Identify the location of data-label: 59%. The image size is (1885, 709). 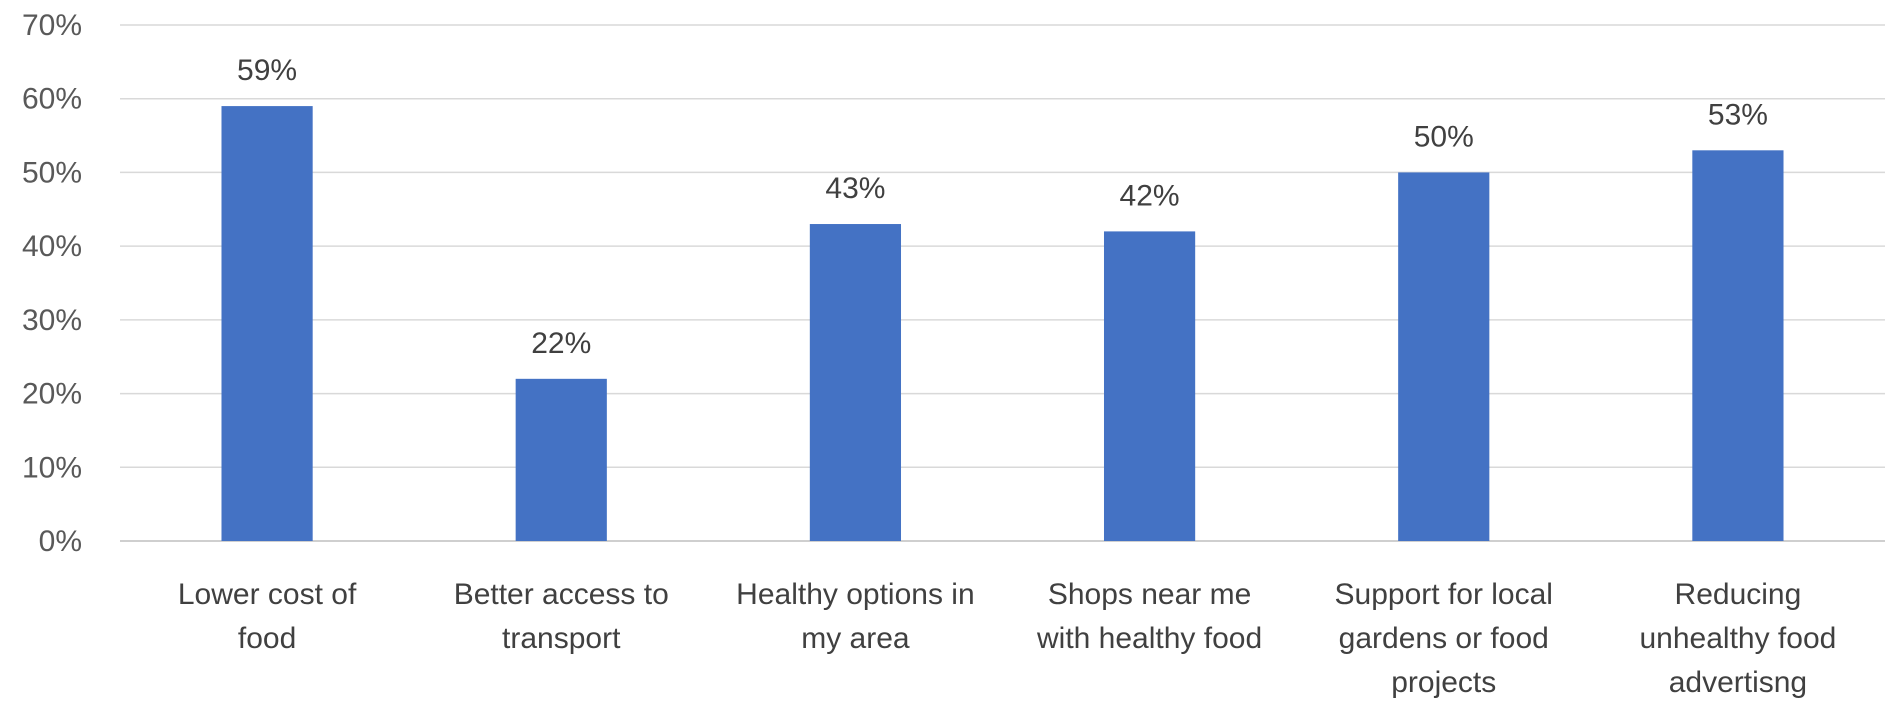
(267, 70).